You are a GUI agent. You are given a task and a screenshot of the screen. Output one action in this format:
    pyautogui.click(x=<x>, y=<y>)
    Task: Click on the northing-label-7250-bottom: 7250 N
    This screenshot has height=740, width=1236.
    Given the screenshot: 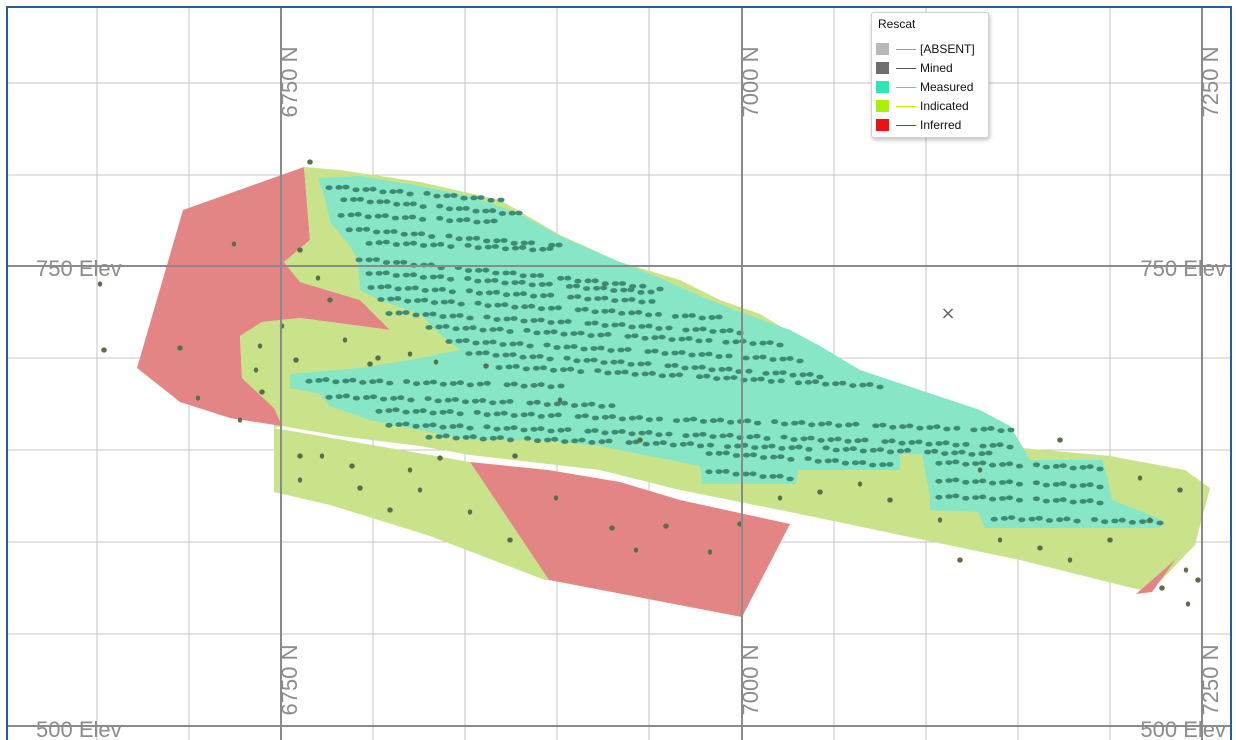 What is the action you would take?
    pyautogui.click(x=1210, y=680)
    